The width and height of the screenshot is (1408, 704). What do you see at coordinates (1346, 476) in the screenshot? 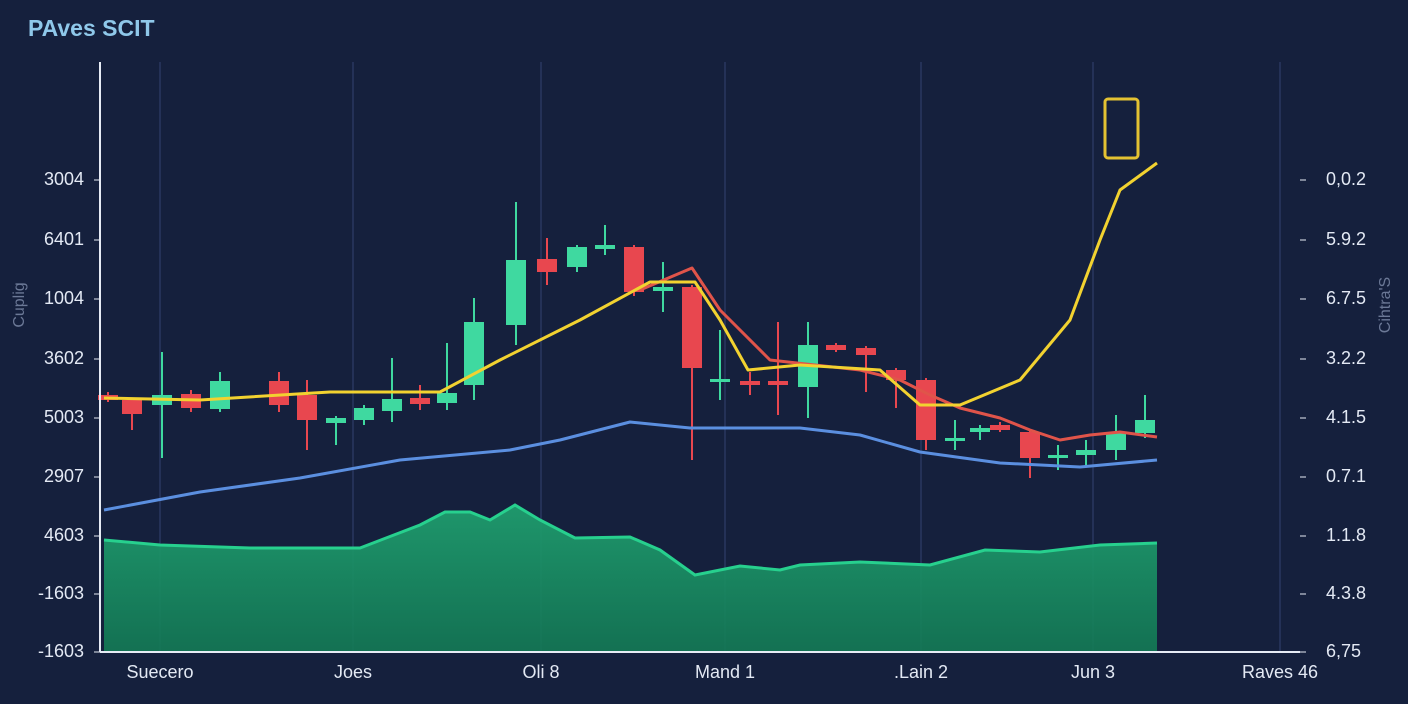
I see `y2-tick-label: 0.7.1` at bounding box center [1346, 476].